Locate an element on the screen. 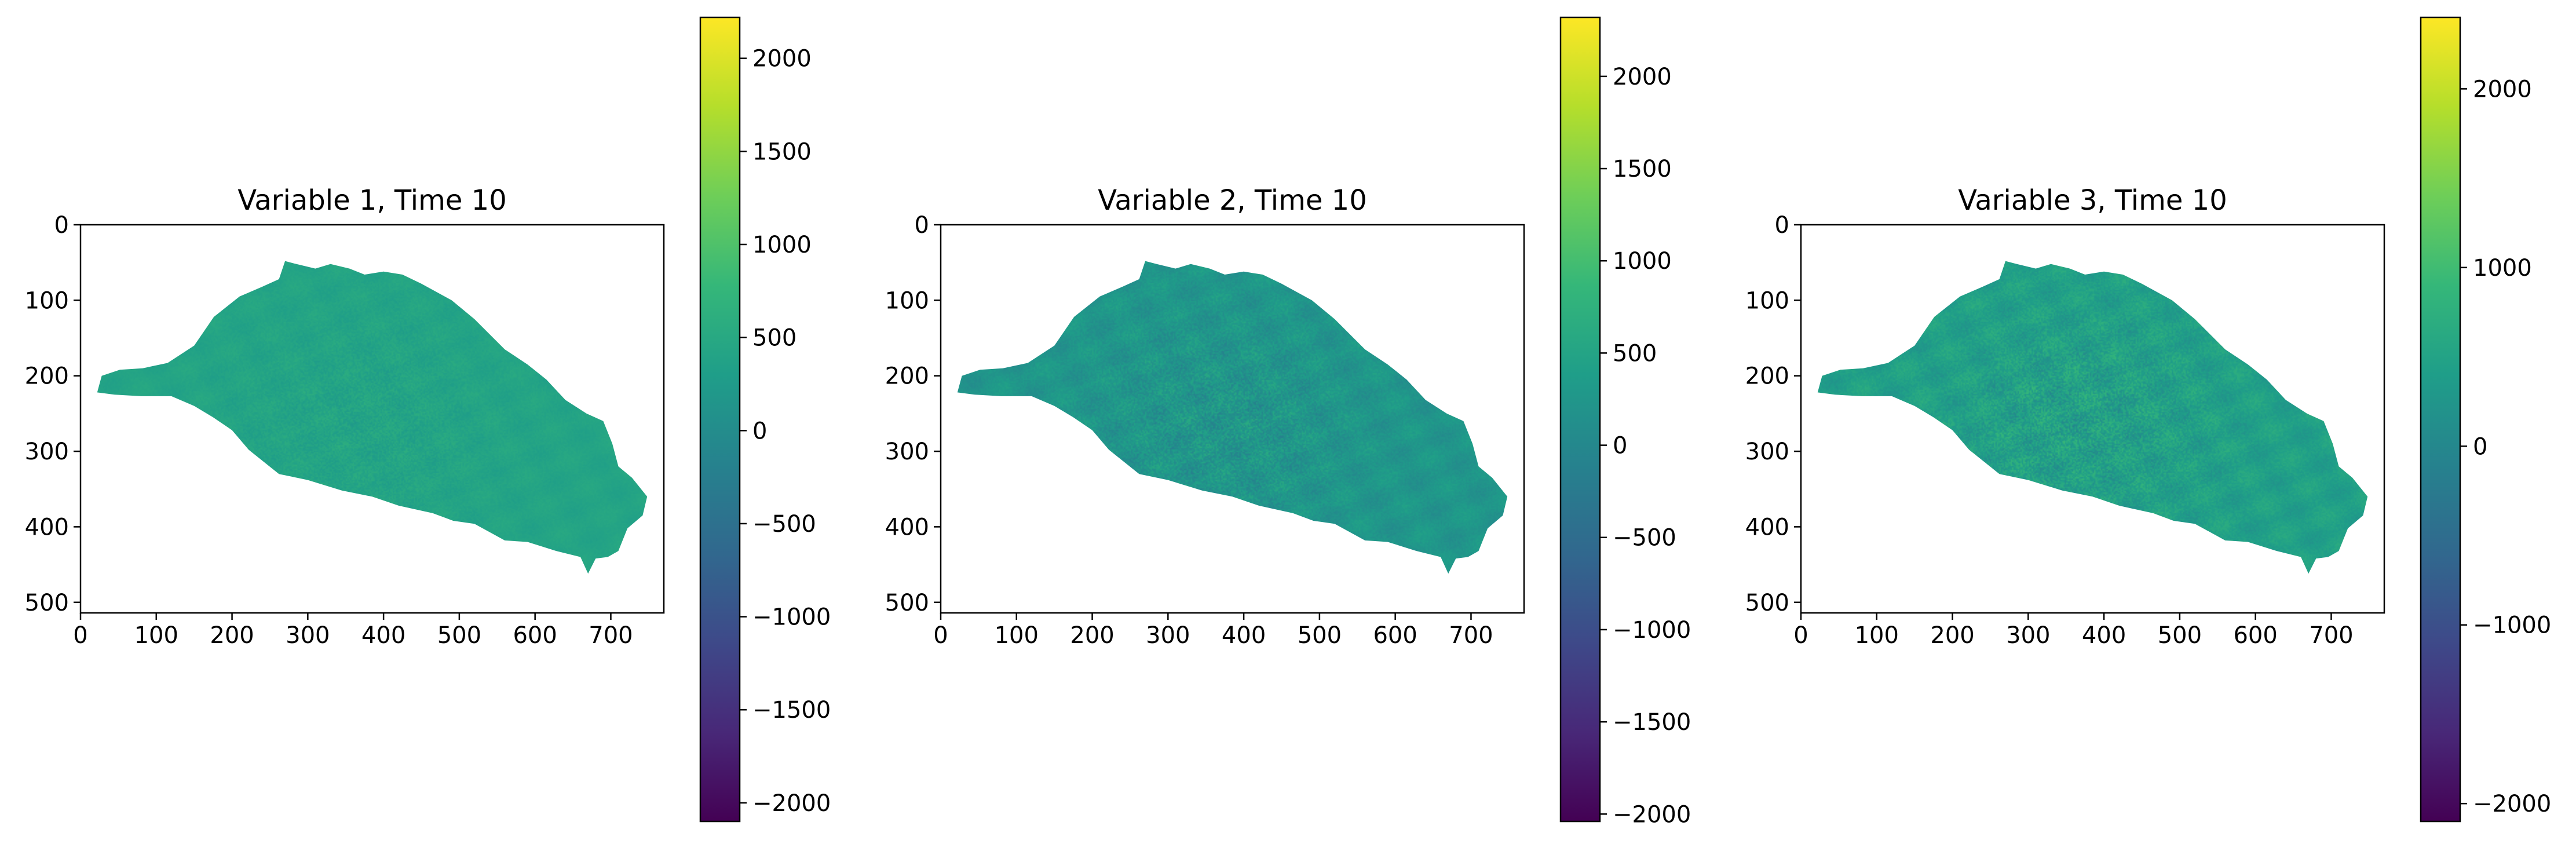  panel-title: Variable 2, Time 10 is located at coordinates (1232, 200).